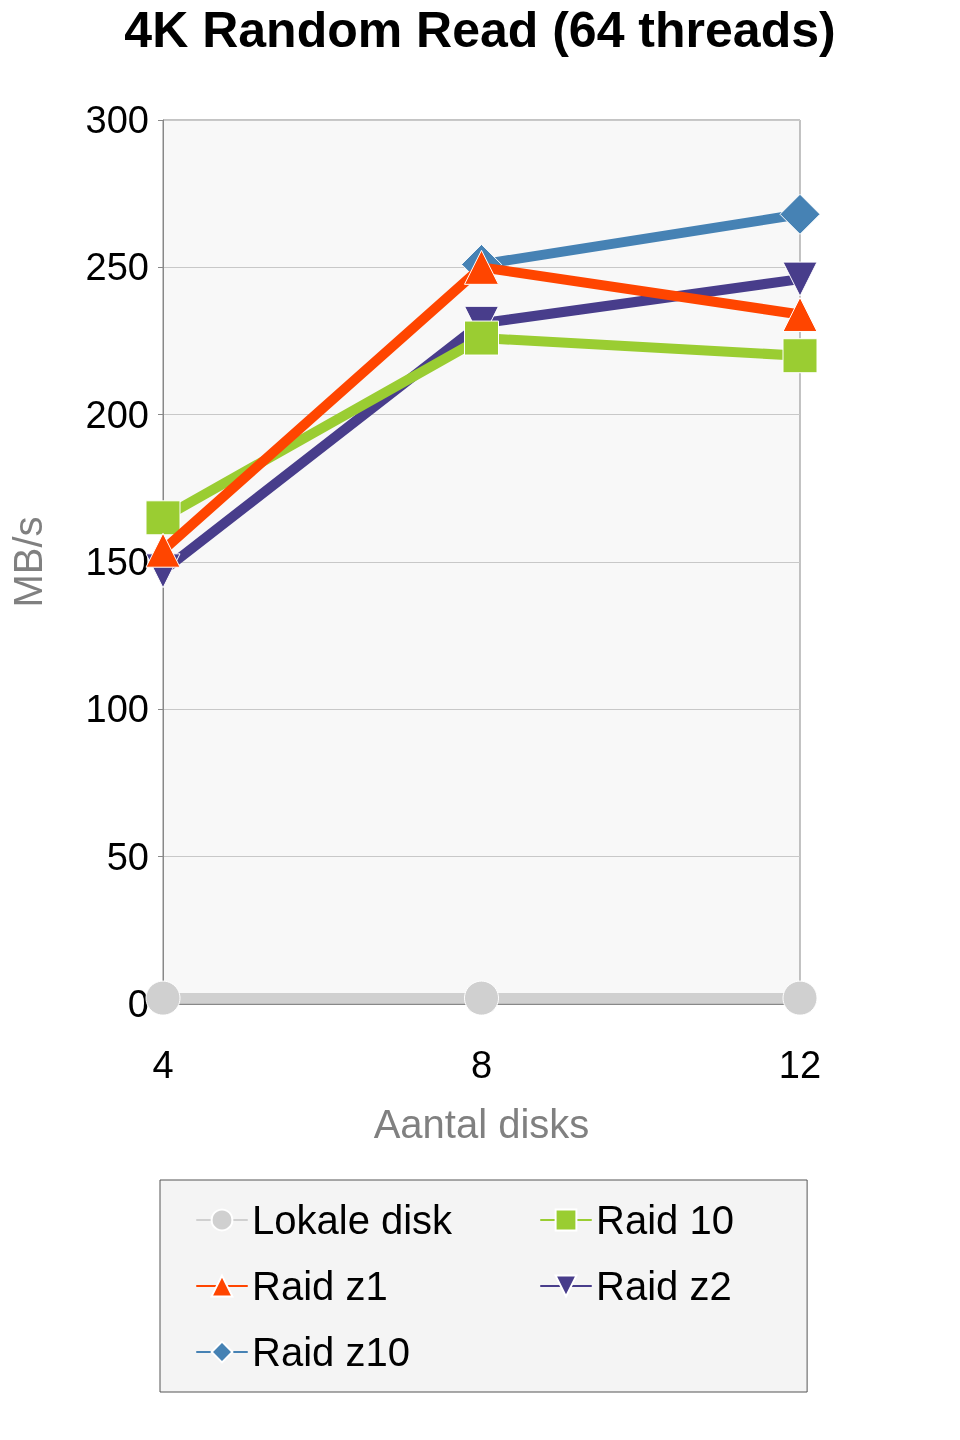 This screenshot has height=1440, width=960. What do you see at coordinates (163, 1065) in the screenshot?
I see `x-tick-label: 4` at bounding box center [163, 1065].